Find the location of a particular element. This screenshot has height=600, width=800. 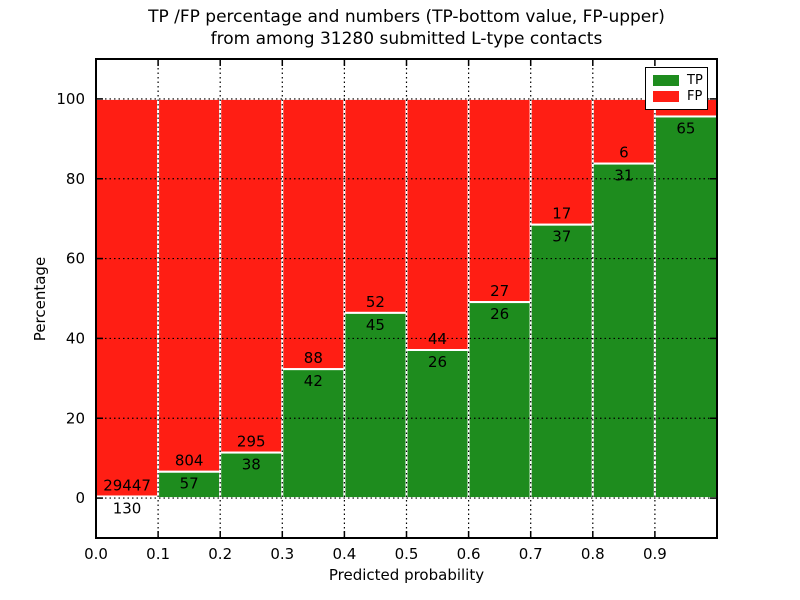

y-tick-label: 100 is located at coordinates (70, 99).